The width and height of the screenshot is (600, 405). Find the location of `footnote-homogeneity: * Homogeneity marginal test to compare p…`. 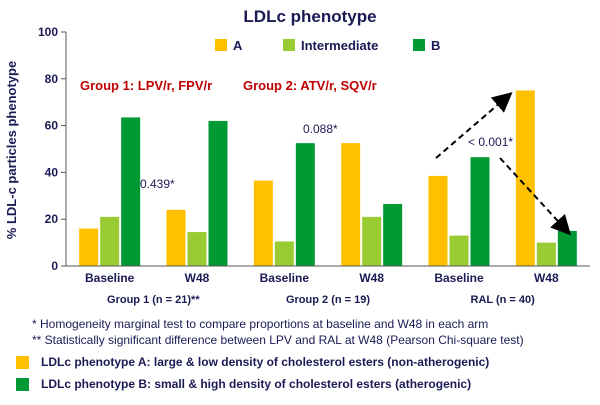

footnote-homogeneity: * Homogeneity marginal test to compare p… is located at coordinates (260, 324).